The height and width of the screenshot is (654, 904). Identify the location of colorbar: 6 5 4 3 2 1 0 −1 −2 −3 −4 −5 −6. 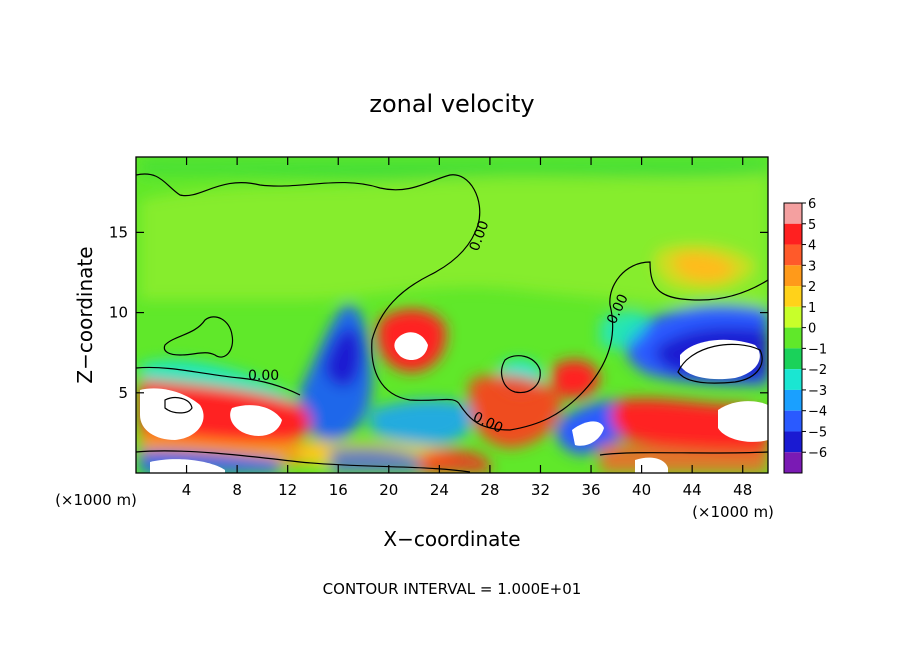
(805, 335).